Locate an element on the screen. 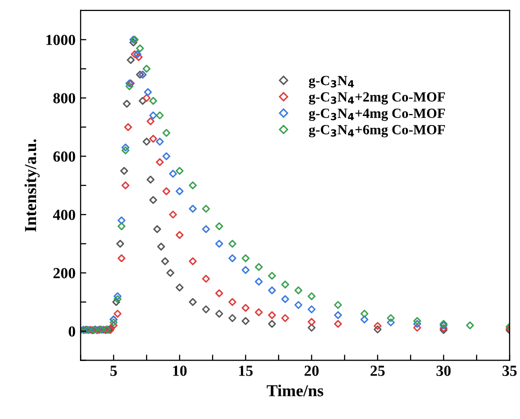 The height and width of the screenshot is (419, 520). y-tick-label: 600 is located at coordinates (64, 156).